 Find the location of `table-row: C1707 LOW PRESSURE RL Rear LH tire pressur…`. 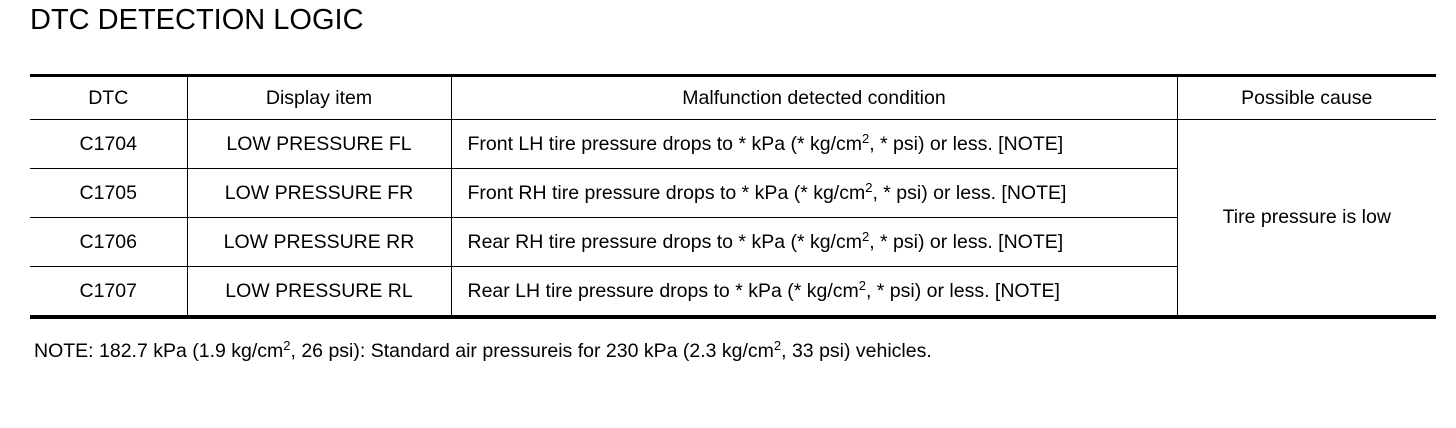

table-row: C1707 LOW PRESSURE RL Rear LH tire pressur… is located at coordinates (733, 292).